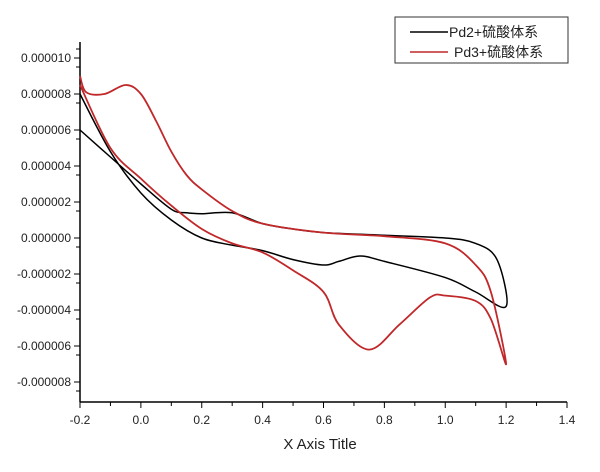 The width and height of the screenshot is (600, 472). Describe the element at coordinates (141, 420) in the screenshot. I see `x-tick-label: 0.0` at that location.